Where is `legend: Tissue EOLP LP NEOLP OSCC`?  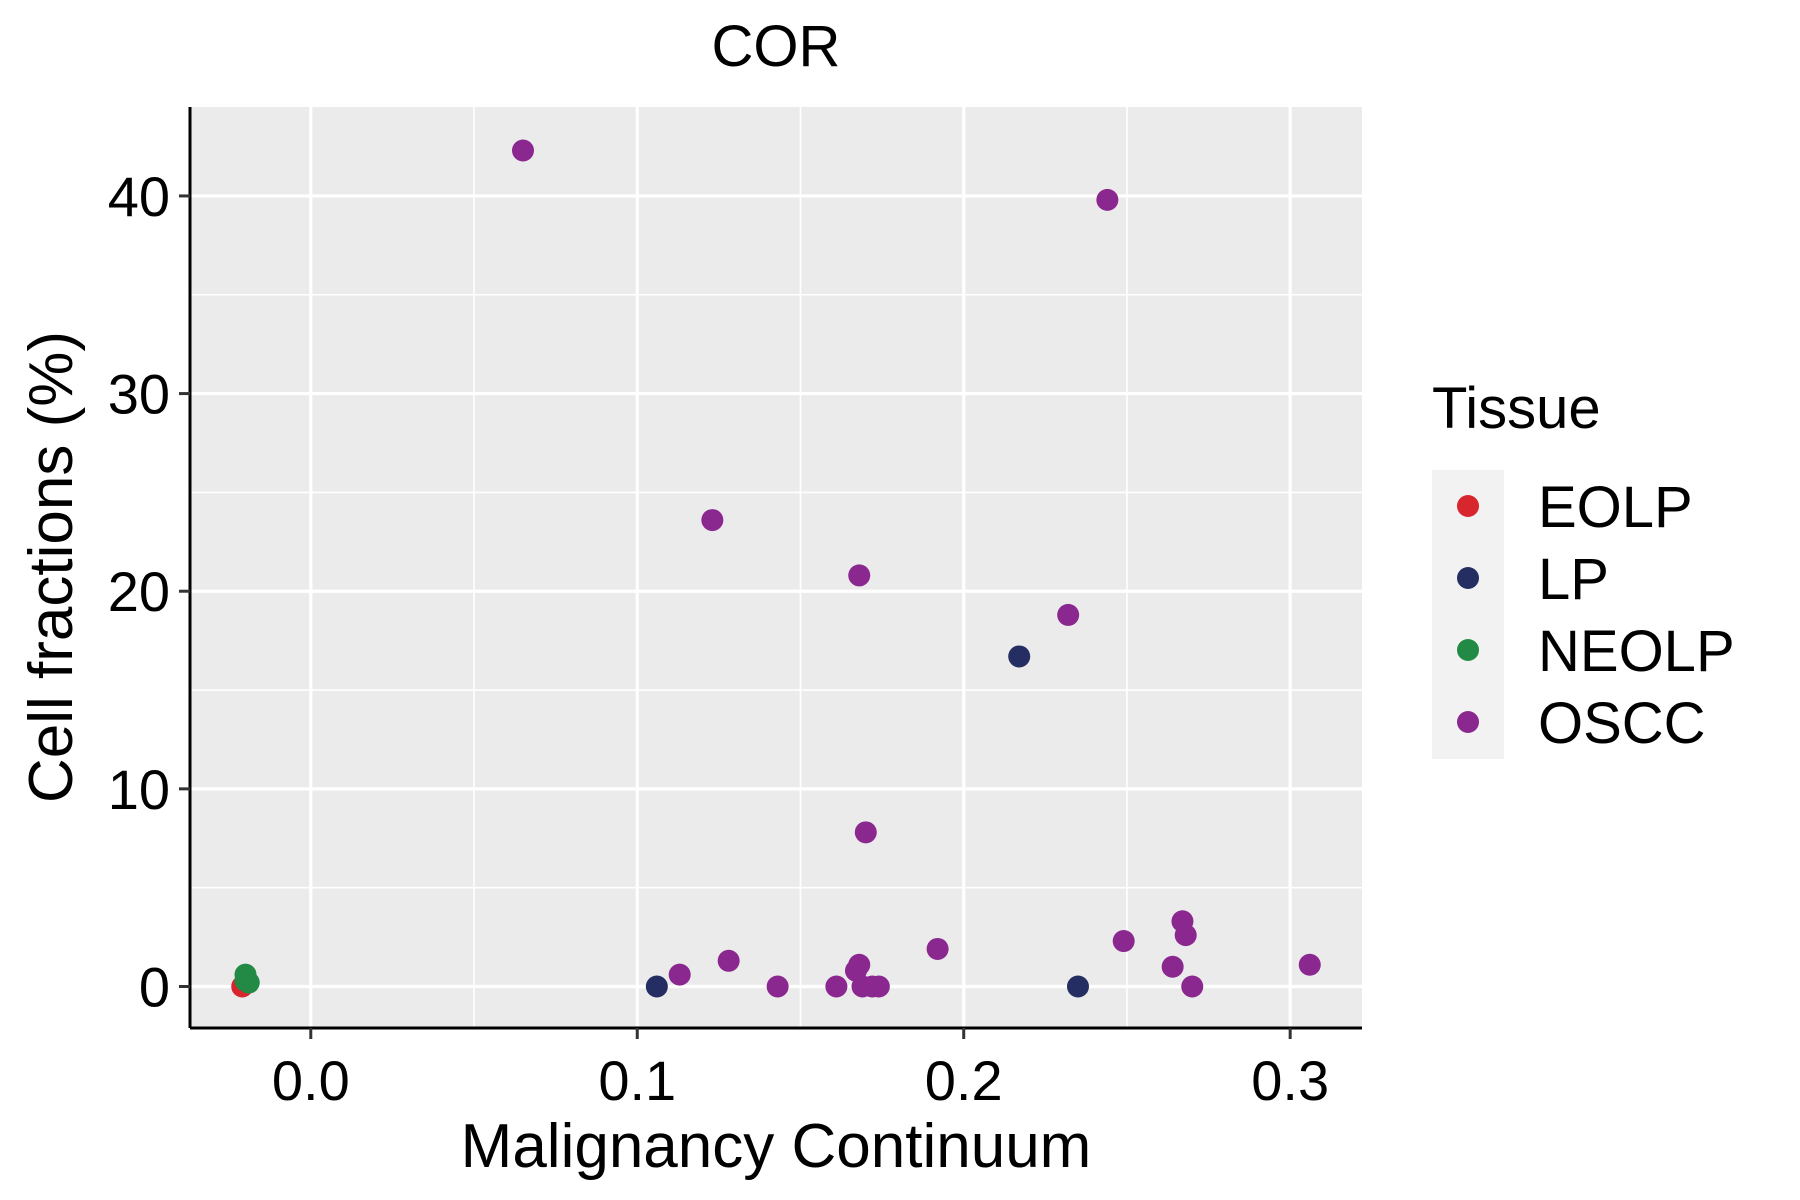
legend: Tissue EOLP LP NEOLP OSCC is located at coordinates (1583, 567).